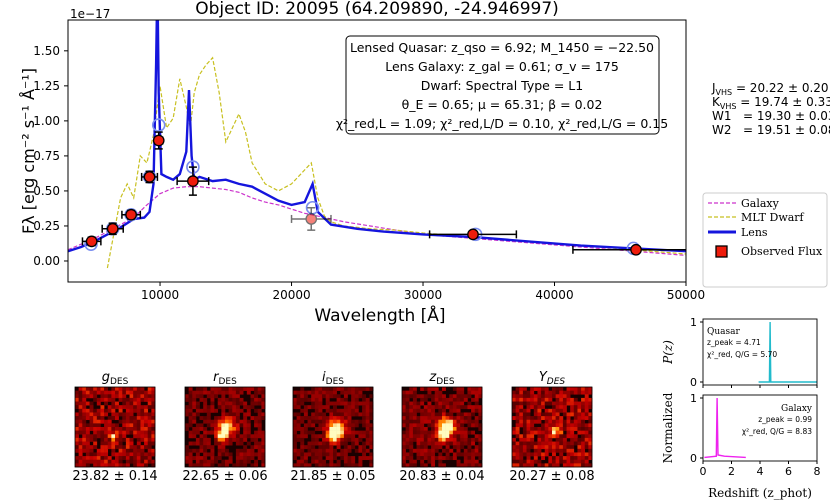 The height and width of the screenshot is (504, 830). I want to click on z-tick-label: 6, so click(788, 471).